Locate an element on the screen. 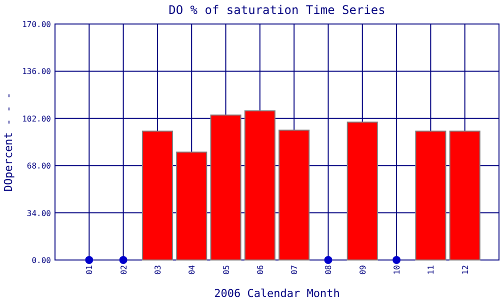 This screenshot has width=500, height=300. x-tick-label: 04 is located at coordinates (192, 269).